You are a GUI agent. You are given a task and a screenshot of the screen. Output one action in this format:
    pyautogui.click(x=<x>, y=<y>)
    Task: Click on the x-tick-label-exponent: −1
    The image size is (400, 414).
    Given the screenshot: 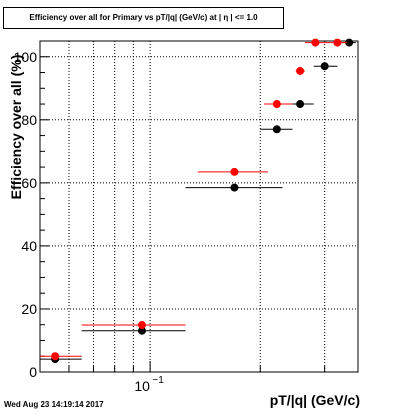 What is the action you would take?
    pyautogui.click(x=158, y=380)
    